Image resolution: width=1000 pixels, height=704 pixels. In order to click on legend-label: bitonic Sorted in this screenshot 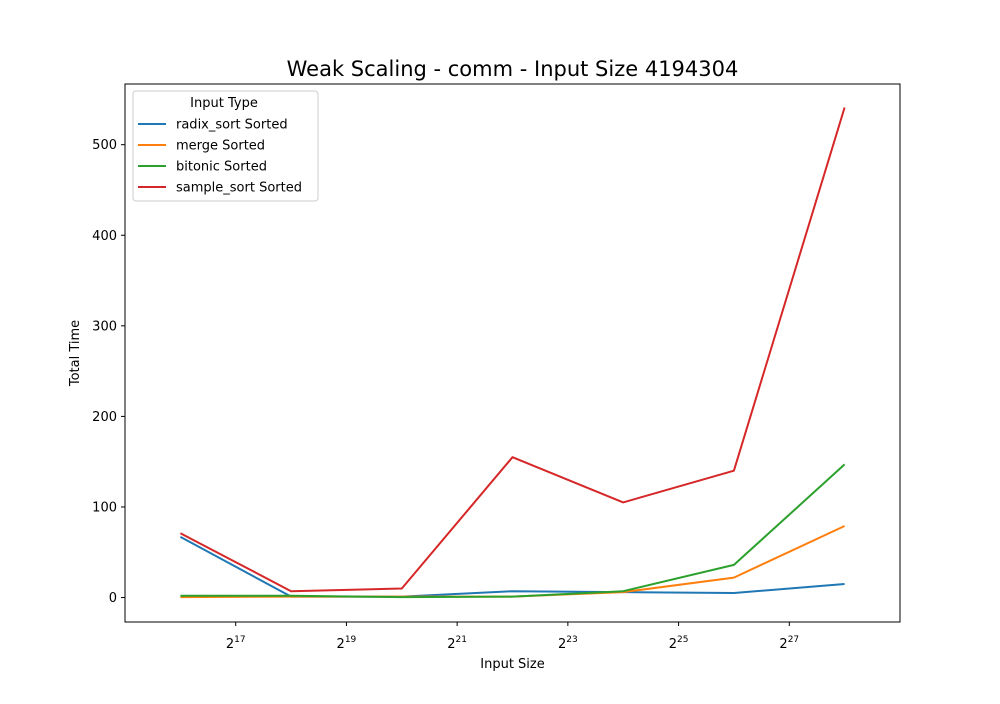, I will do `click(221, 167)`.